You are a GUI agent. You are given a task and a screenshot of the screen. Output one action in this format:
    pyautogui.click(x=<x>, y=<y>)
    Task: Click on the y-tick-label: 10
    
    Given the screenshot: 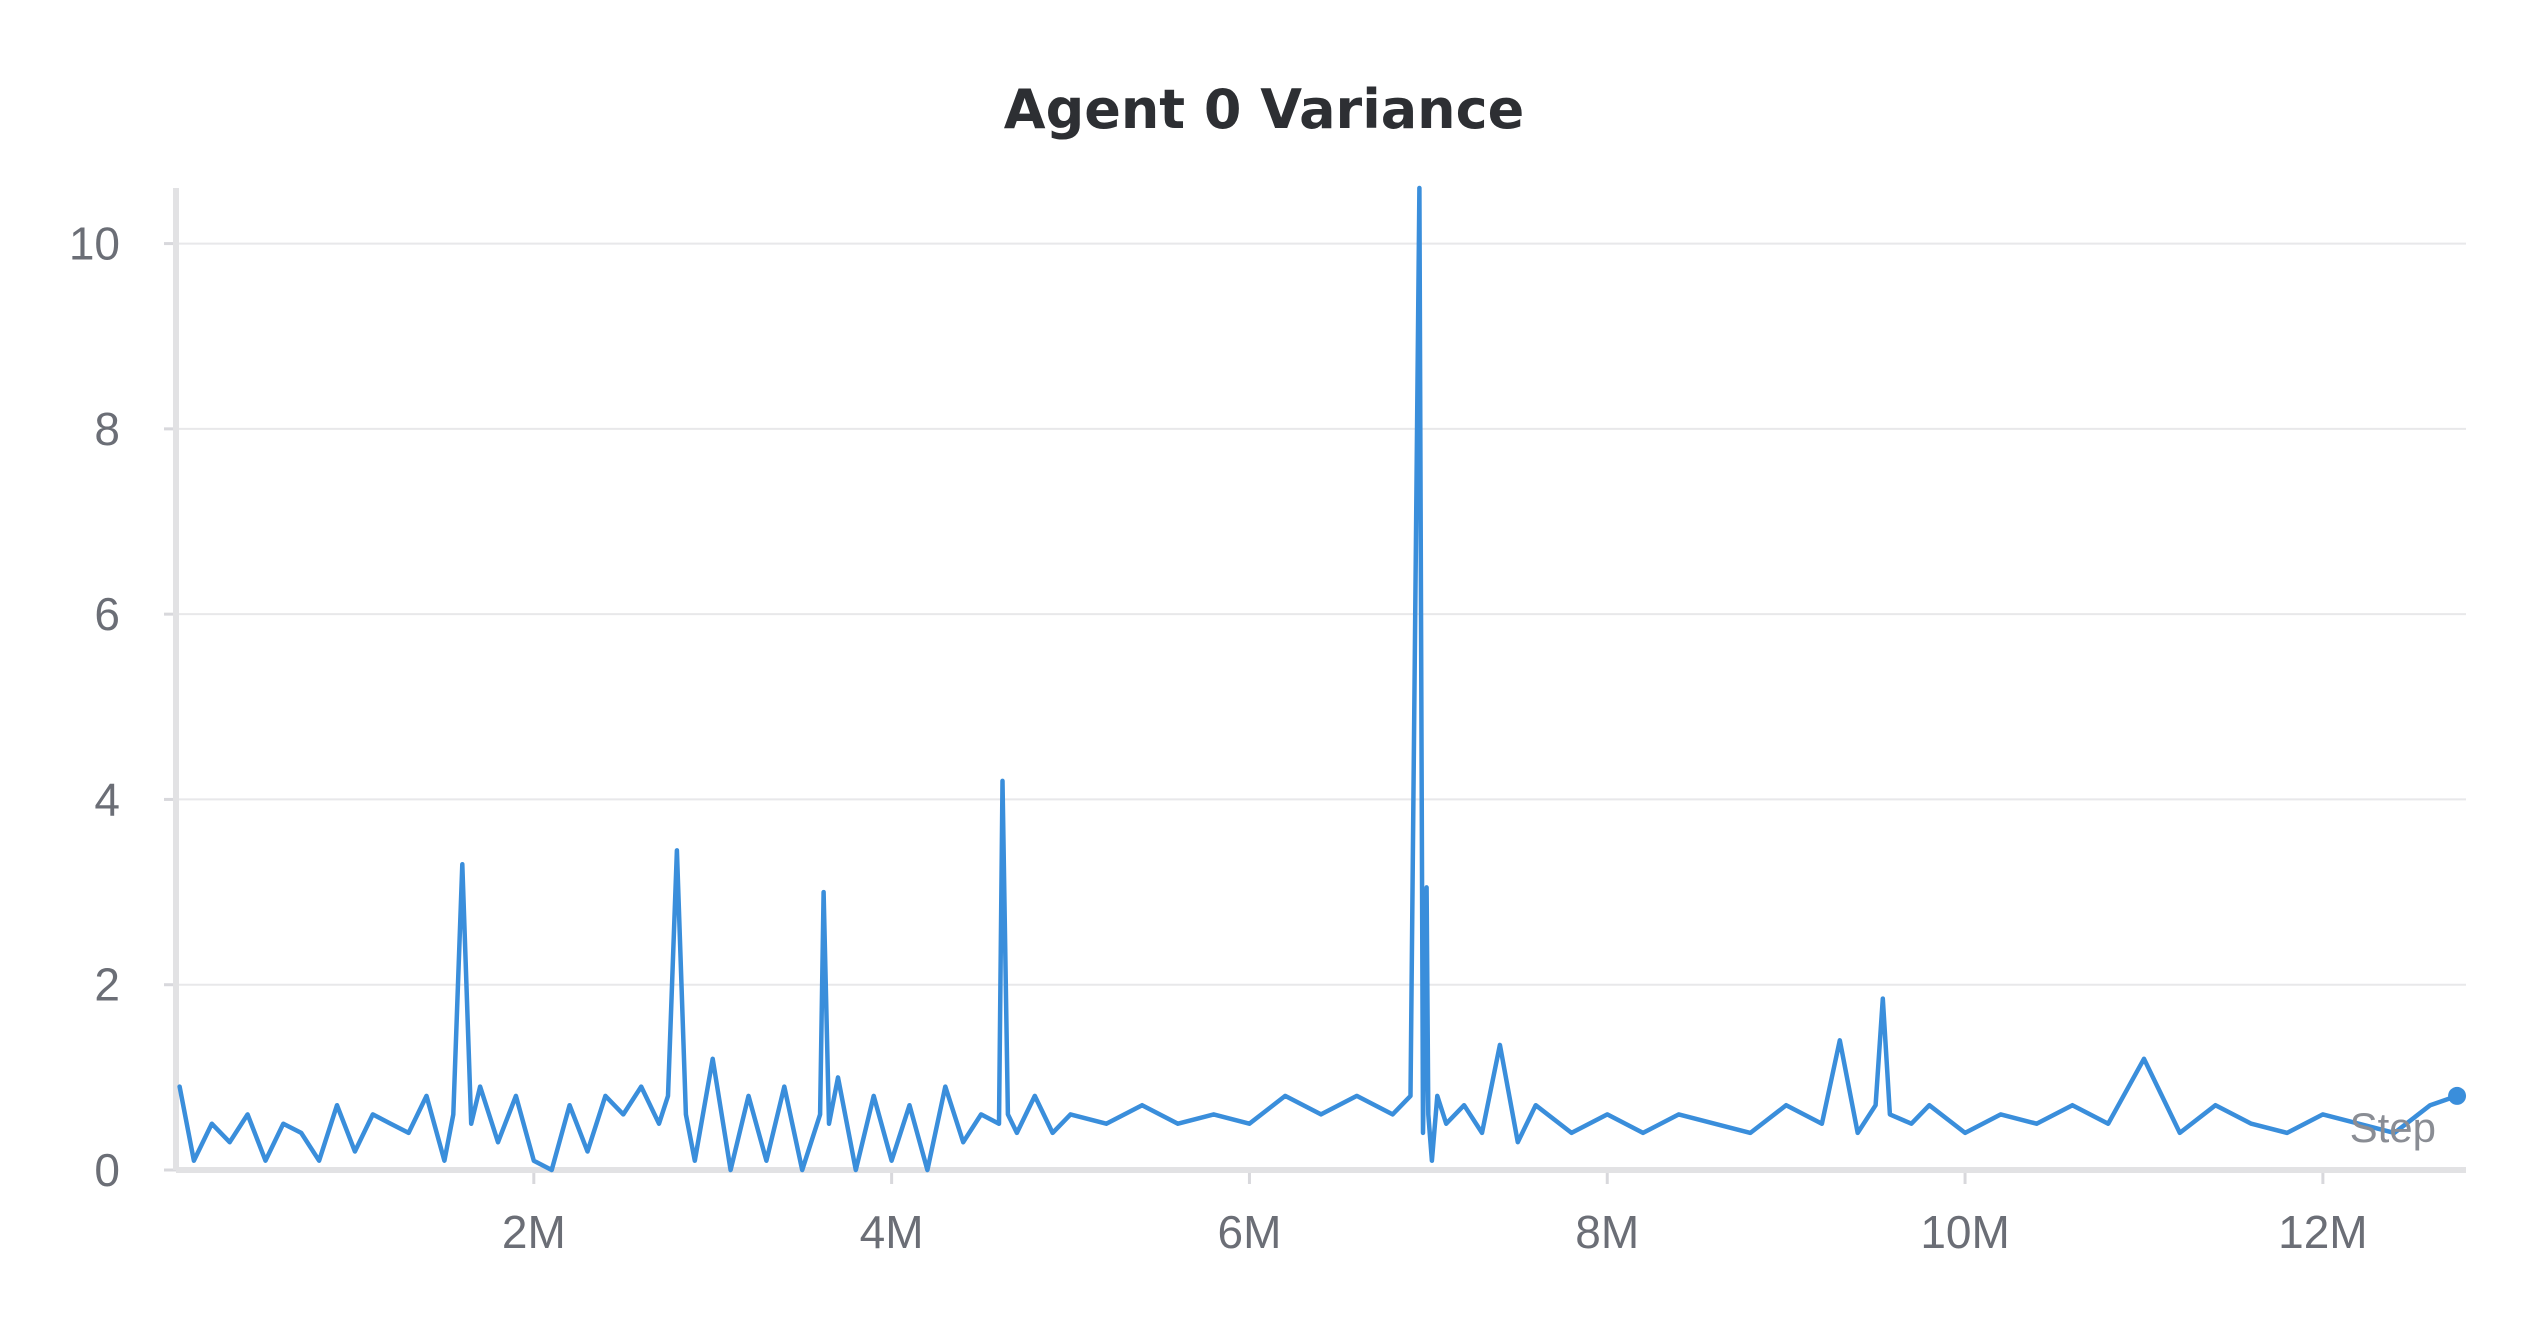 What is the action you would take?
    pyautogui.click(x=94, y=244)
    